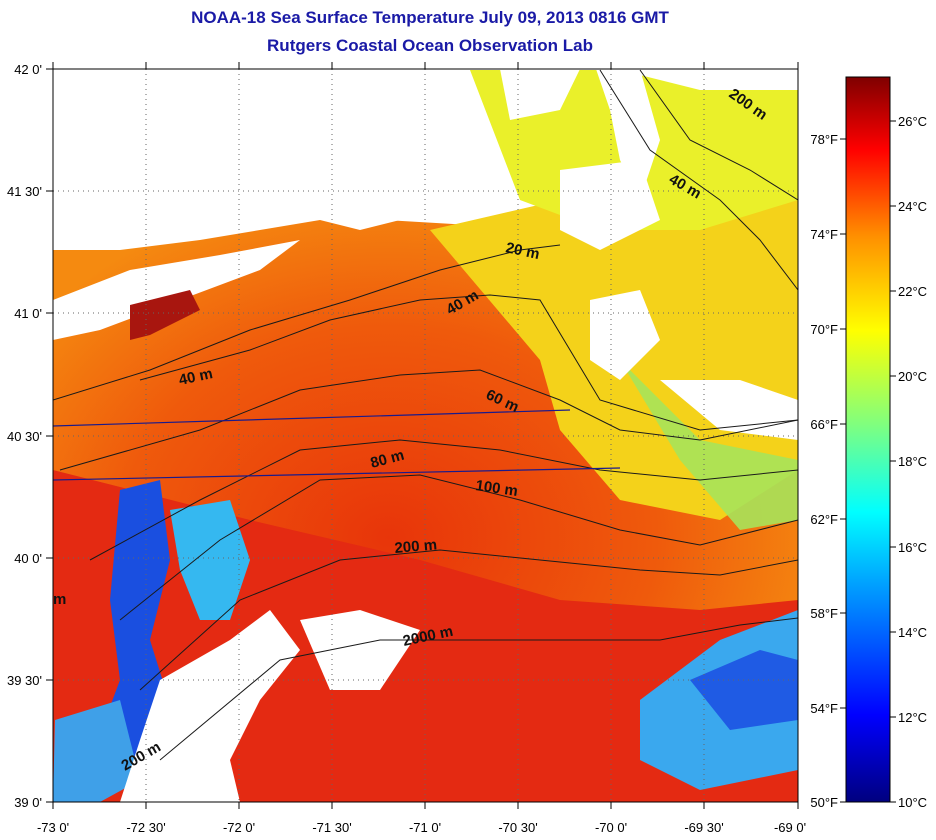  I want to click on warm-bay-region, so click(165, 315).